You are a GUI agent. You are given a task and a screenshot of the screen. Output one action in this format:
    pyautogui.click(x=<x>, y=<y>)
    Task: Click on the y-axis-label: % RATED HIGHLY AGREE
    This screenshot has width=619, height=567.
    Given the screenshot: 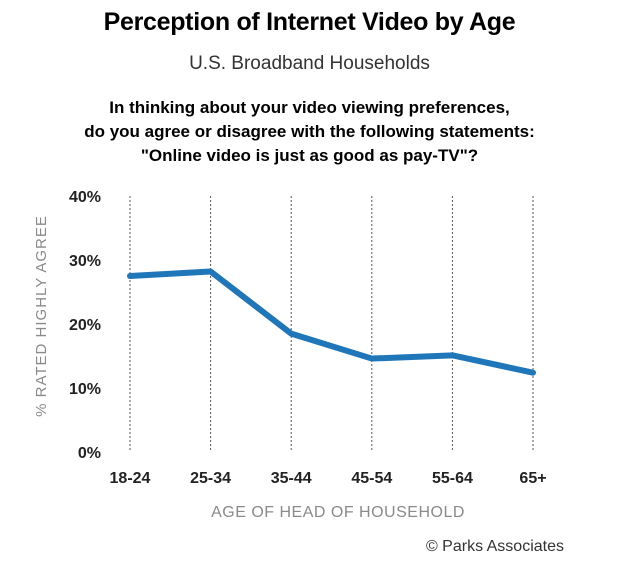 What is the action you would take?
    pyautogui.click(x=41, y=316)
    